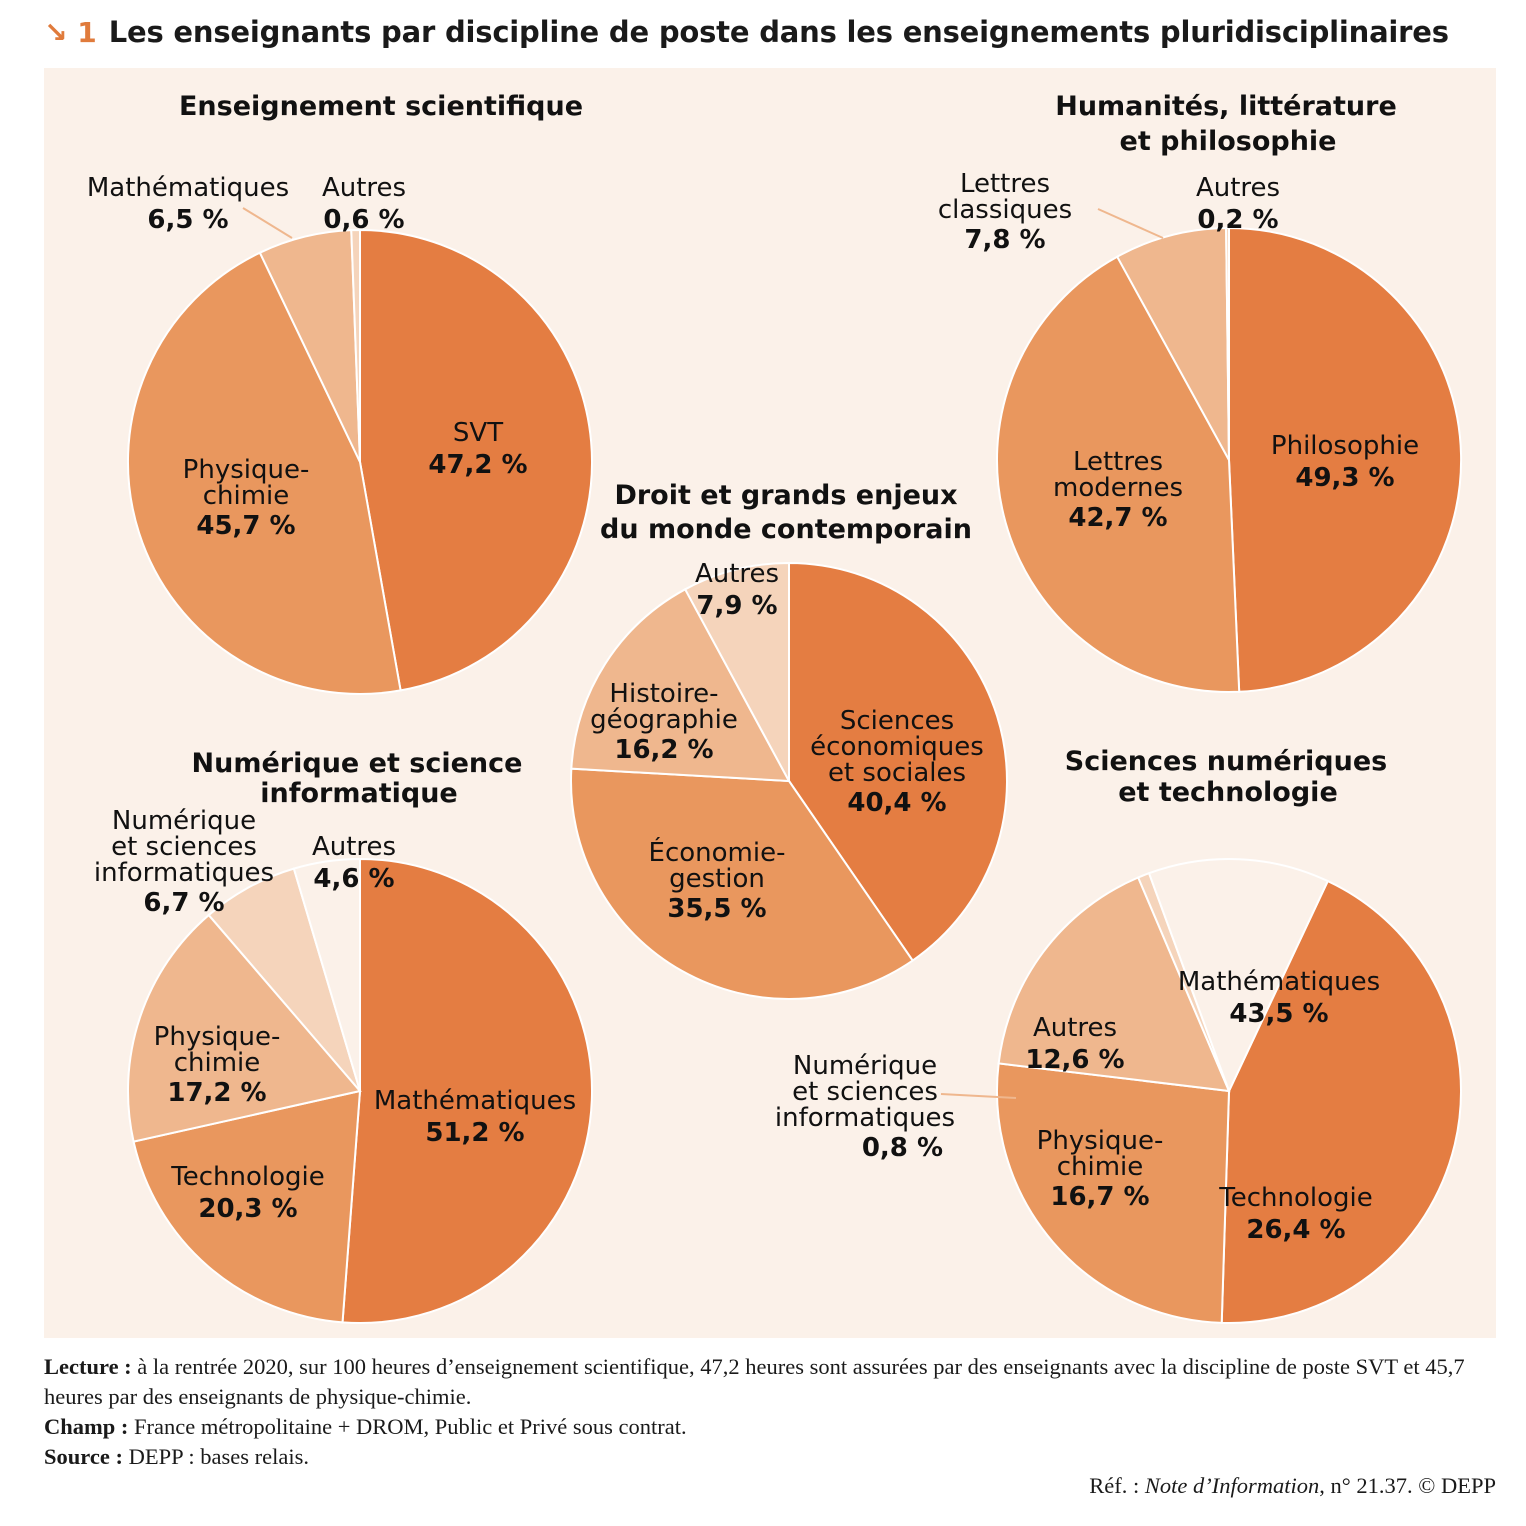 This screenshot has width=1526, height=1526. I want to click on slice-value-sciences-economiques-et-sociales: 40,4 %, so click(896, 803).